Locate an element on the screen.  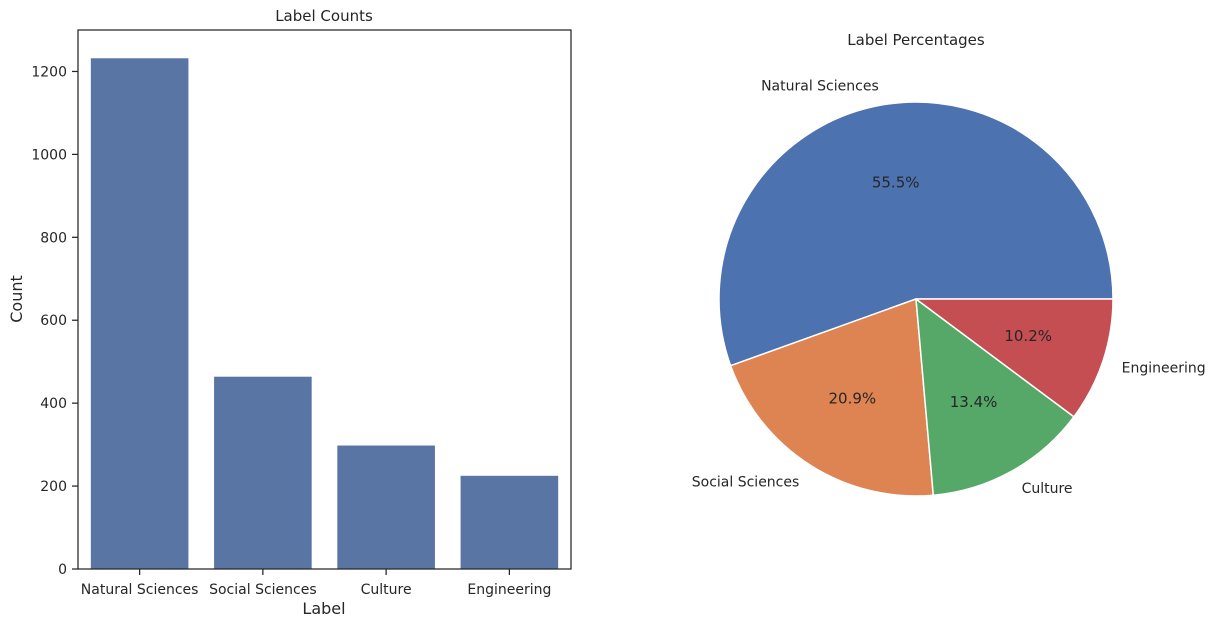
x-tick-label: Natural Sciences is located at coordinates (140, 590).